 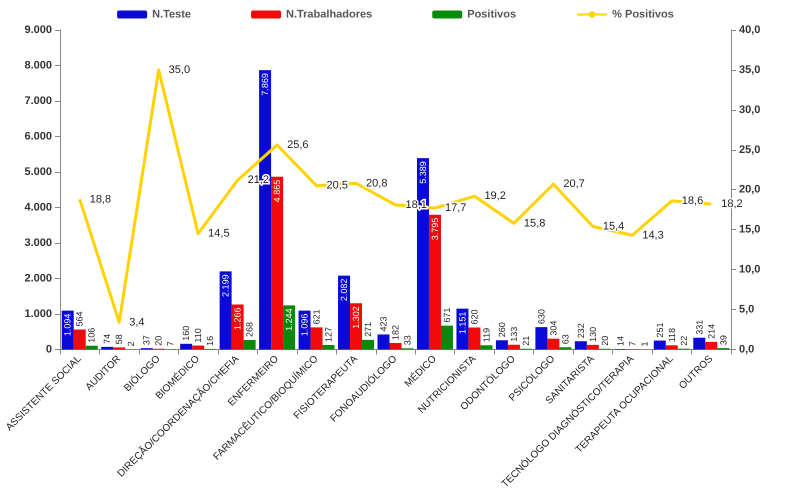 What do you see at coordinates (553, 328) in the screenshot?
I see `data-label: 304` at bounding box center [553, 328].